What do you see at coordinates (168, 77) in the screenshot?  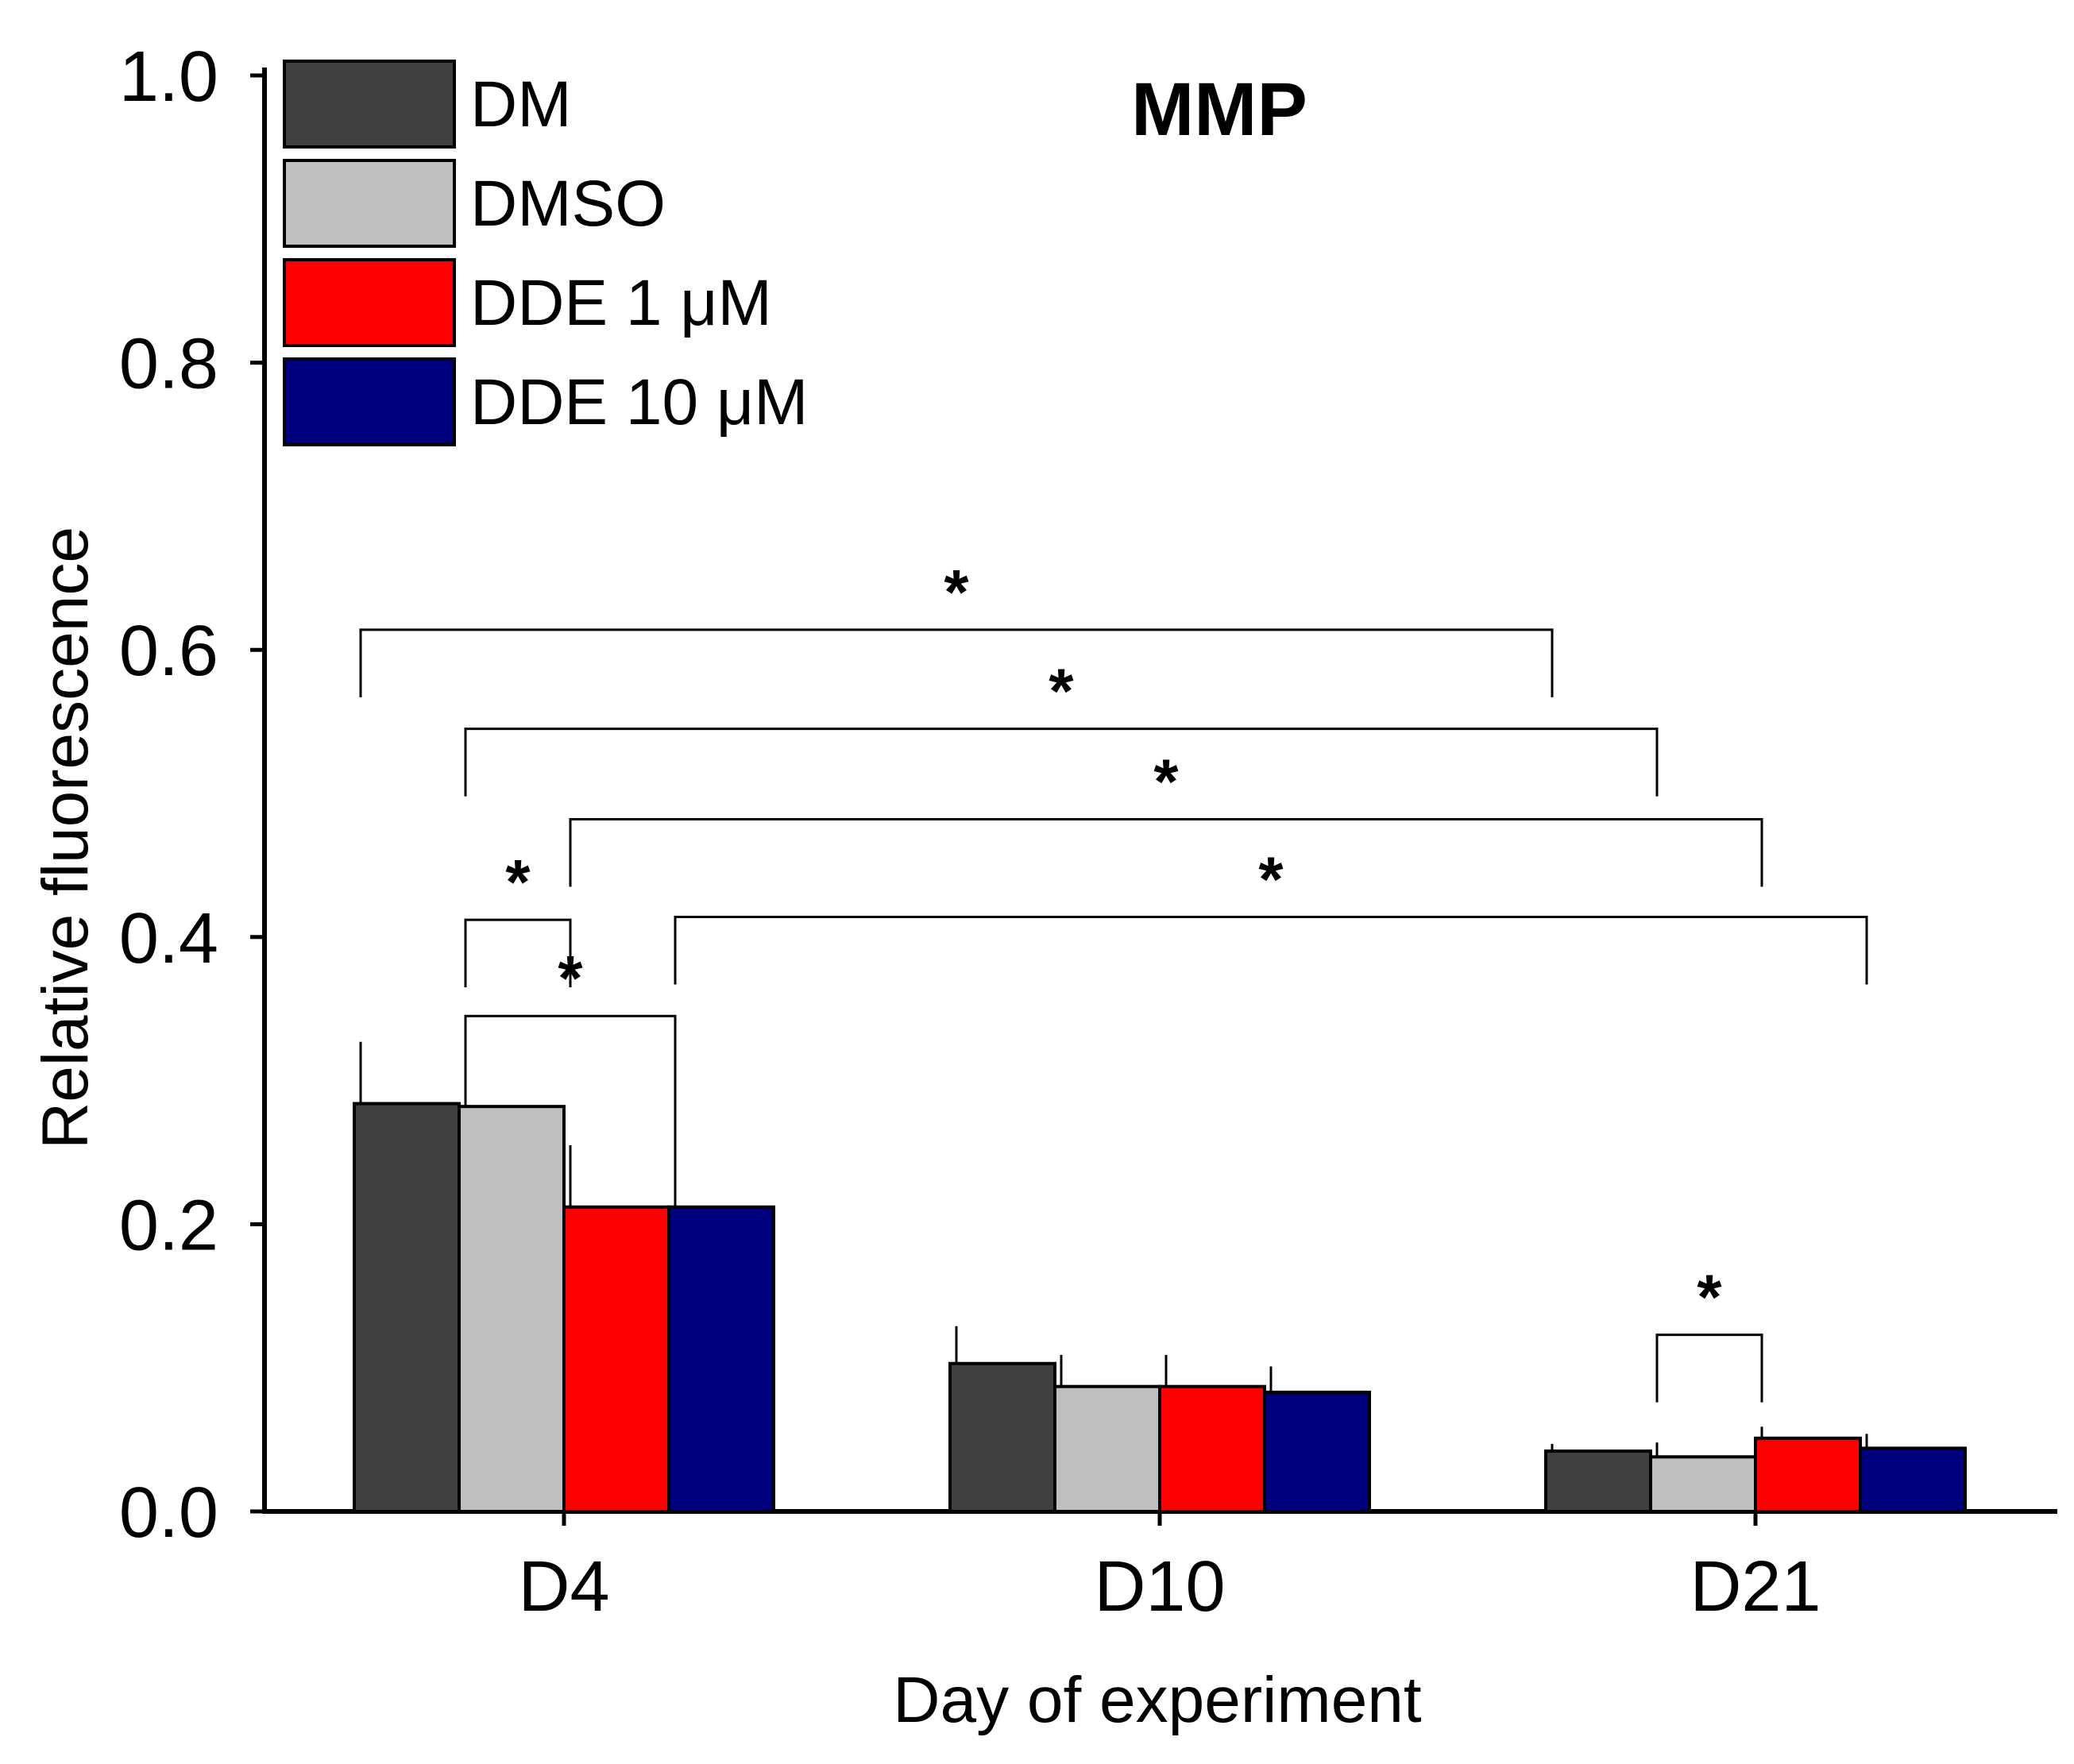 I see `y-tick-label: 1.0` at bounding box center [168, 77].